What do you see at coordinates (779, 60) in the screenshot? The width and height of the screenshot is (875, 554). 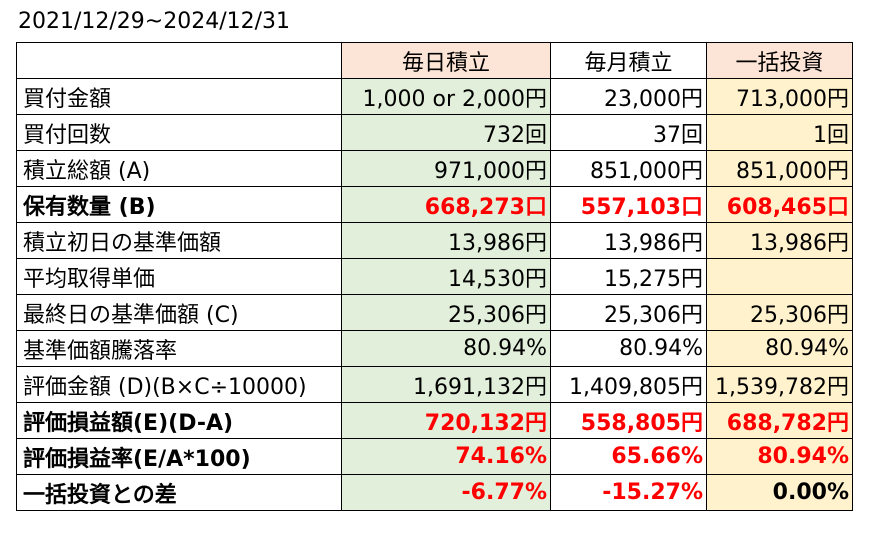 I see `header-lump: 一括投資` at bounding box center [779, 60].